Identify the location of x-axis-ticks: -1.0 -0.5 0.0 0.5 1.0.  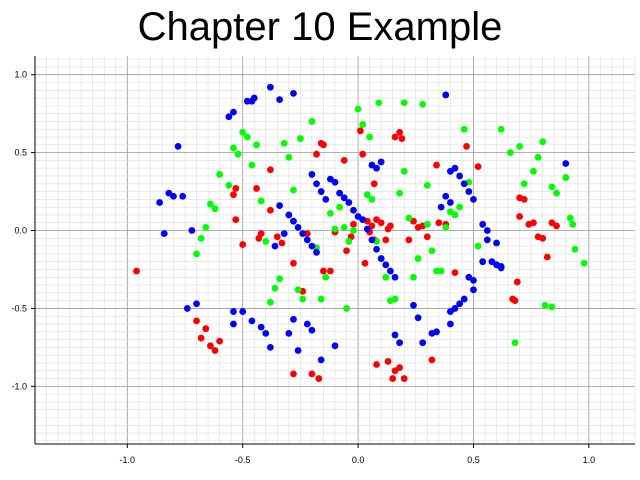
(357, 454).